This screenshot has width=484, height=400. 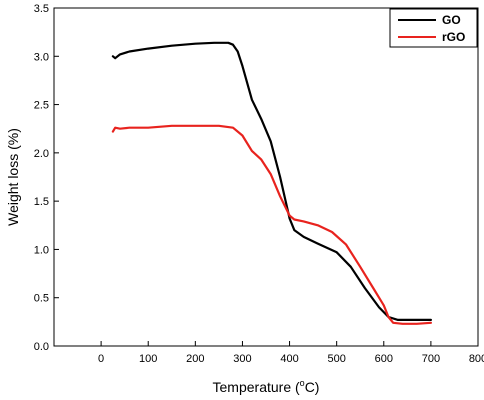 What do you see at coordinates (384, 359) in the screenshot?
I see `x-tick-label: 600` at bounding box center [384, 359].